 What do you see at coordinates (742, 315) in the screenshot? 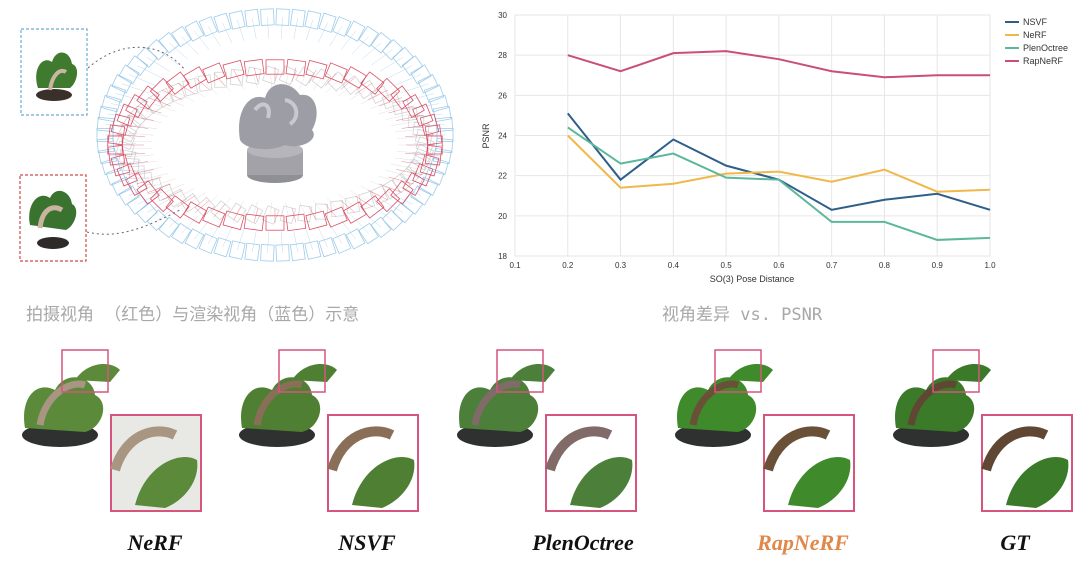
I see `chart-caption: 视角差异 vs. PSNR` at bounding box center [742, 315].